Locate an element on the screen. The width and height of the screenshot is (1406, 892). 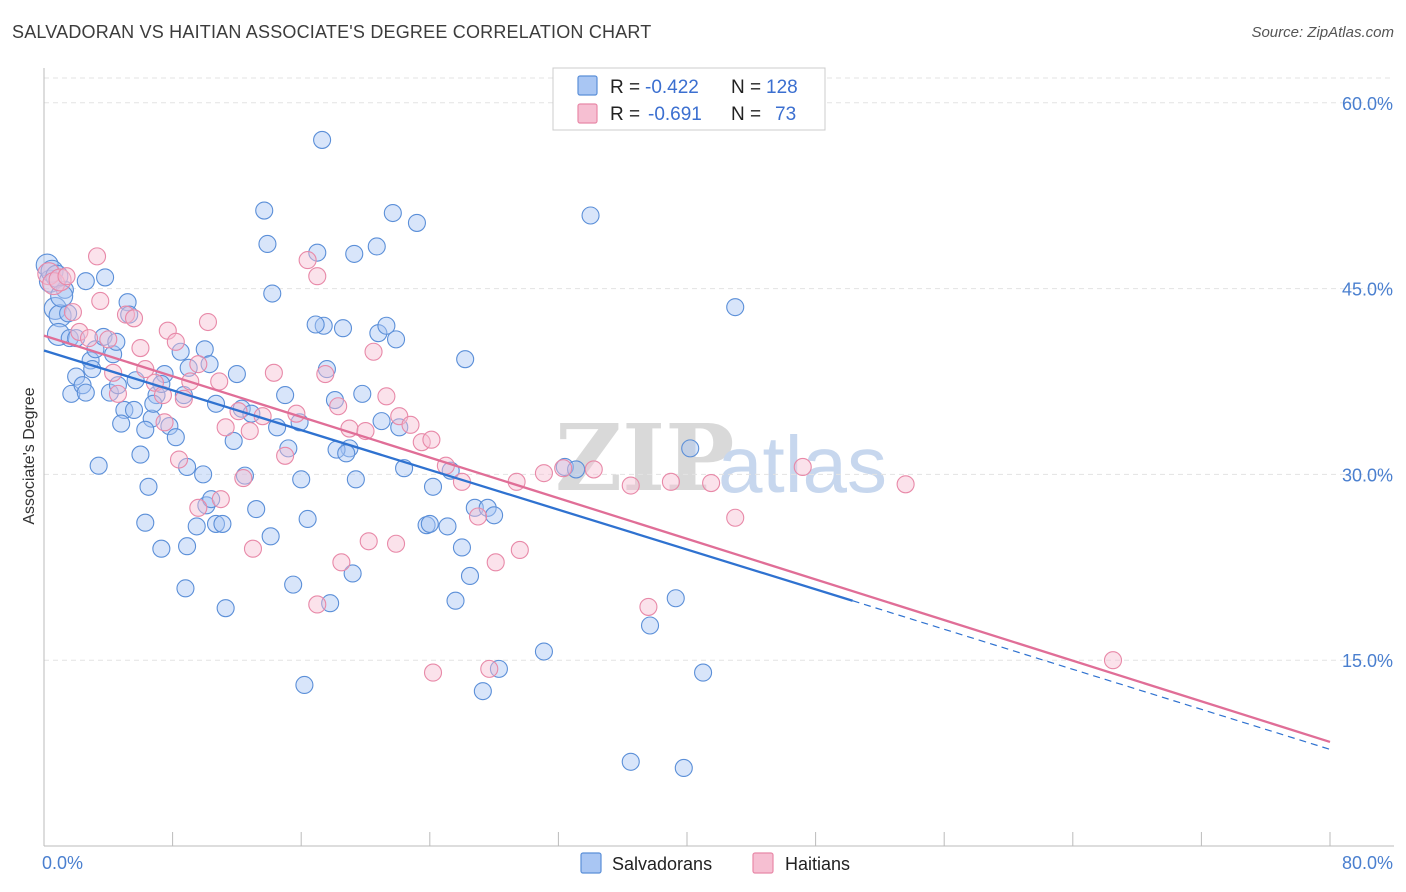
watermark-atlas: atlas is located at coordinates (802, 464).